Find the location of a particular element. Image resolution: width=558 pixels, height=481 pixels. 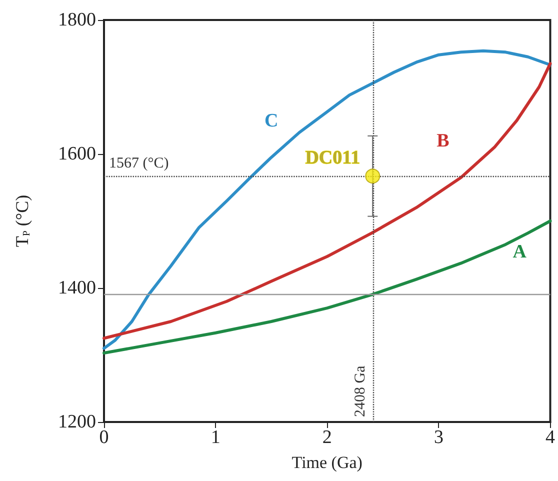

y-tick-label: 1800 is located at coordinates (77, 20).